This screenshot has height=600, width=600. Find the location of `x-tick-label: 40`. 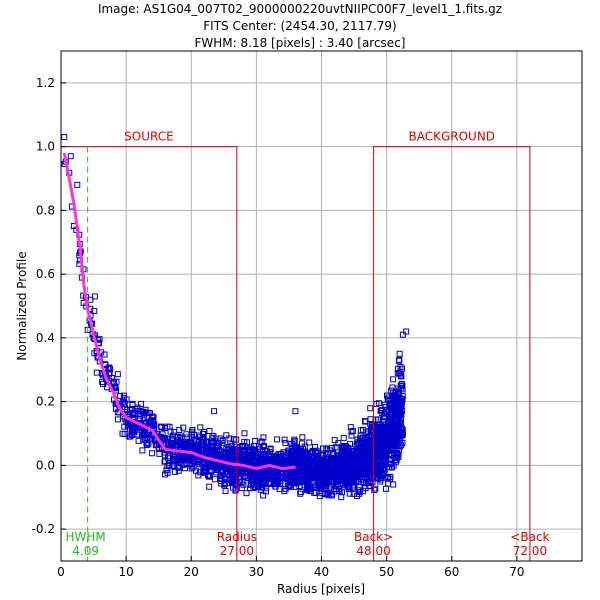

x-tick-label: 40 is located at coordinates (321, 572).